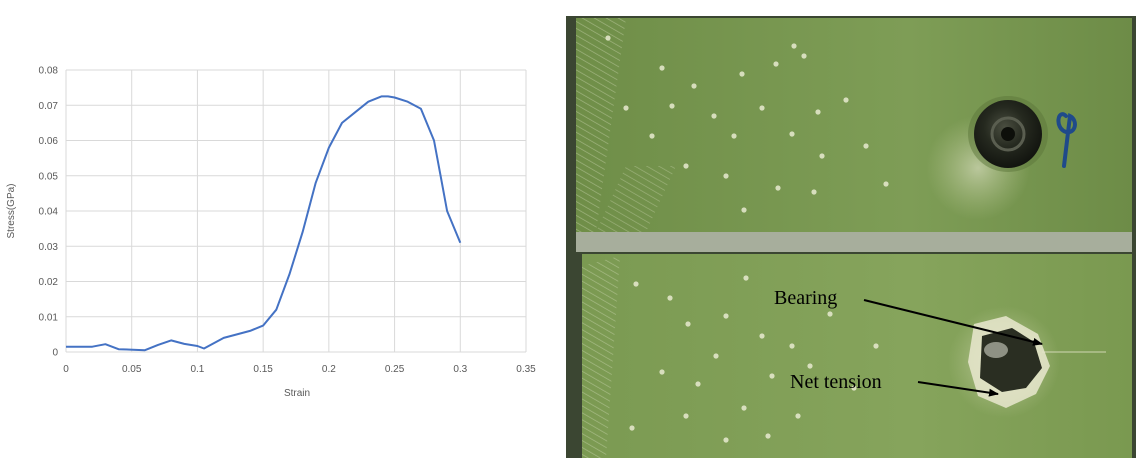 This screenshot has width=1136, height=458. I want to click on bearing-label: Bearing, so click(805, 298).